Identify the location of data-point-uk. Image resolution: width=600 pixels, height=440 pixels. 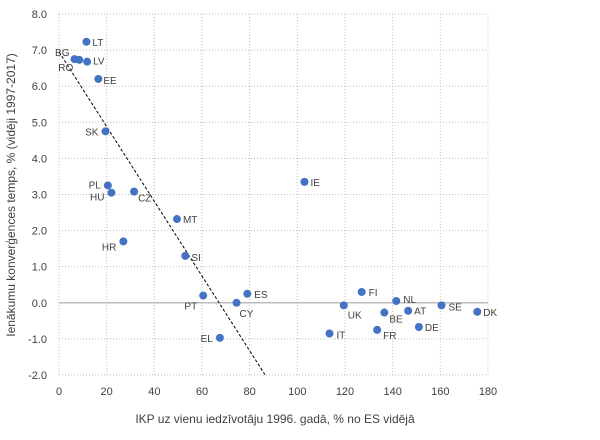
(343, 305).